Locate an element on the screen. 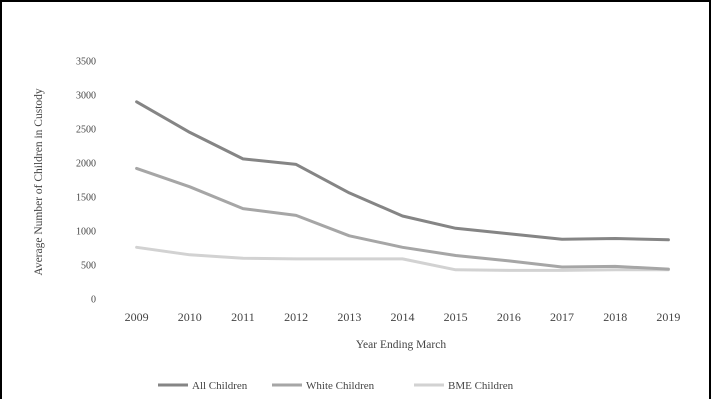 The height and width of the screenshot is (401, 711). y-tick-label: 500 is located at coordinates (88, 266).